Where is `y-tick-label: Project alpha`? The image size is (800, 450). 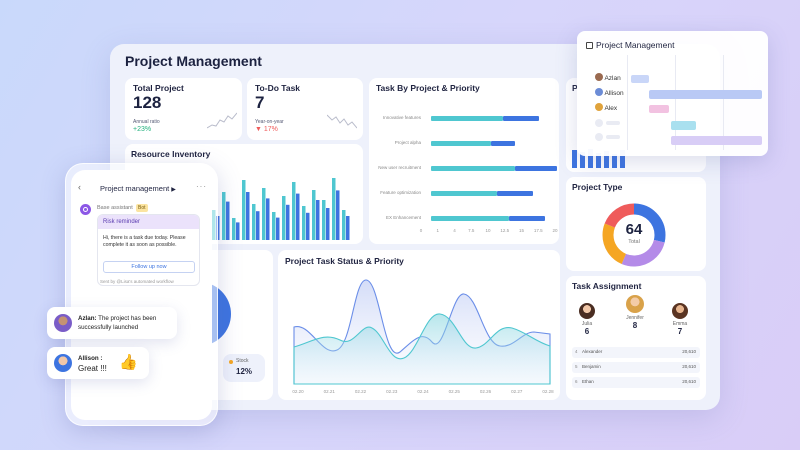 y-tick-label: Project alpha is located at coordinates (408, 142).